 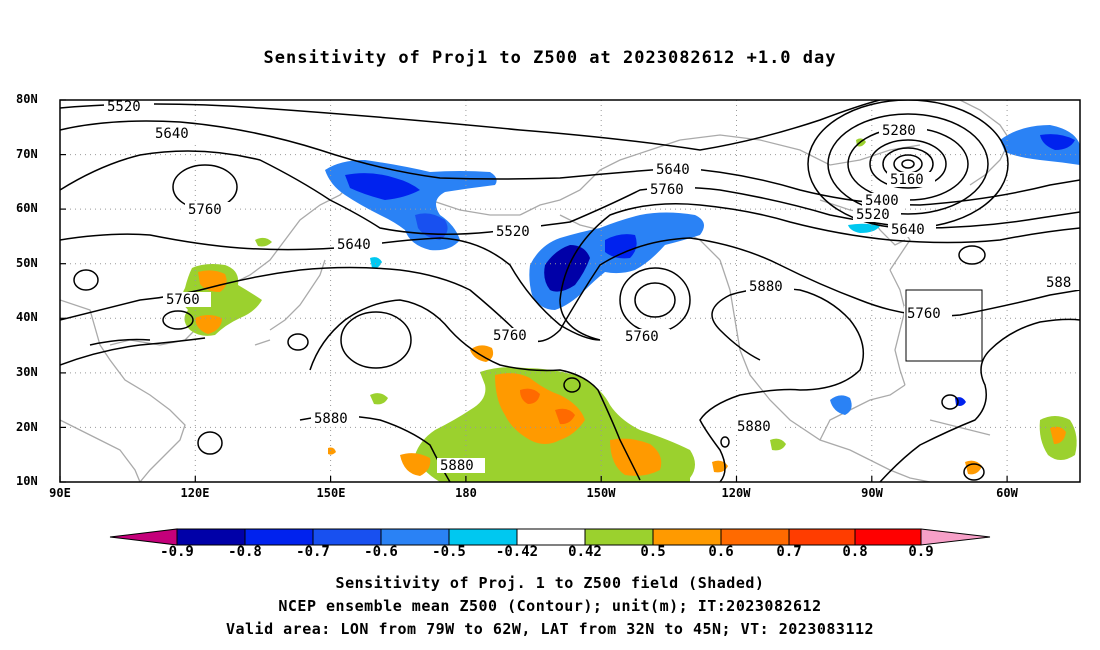 I want to click on colorbar-label: 0.5, so click(x=653, y=552).